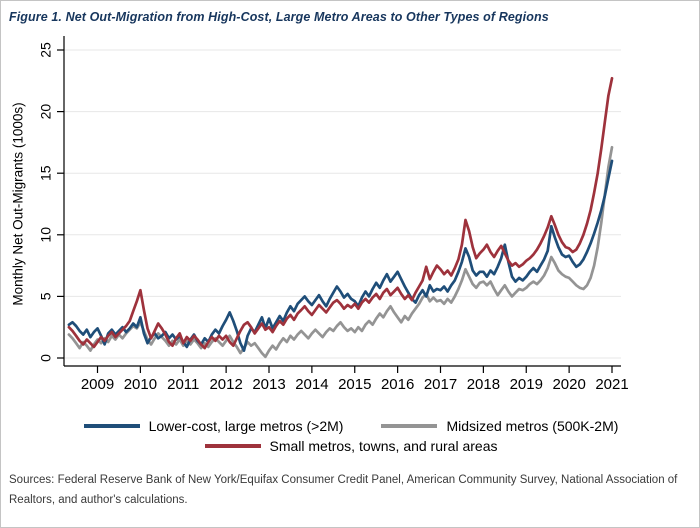 Image resolution: width=700 pixels, height=528 pixels. What do you see at coordinates (140, 384) in the screenshot?
I see `svg-text: 2010` at bounding box center [140, 384].